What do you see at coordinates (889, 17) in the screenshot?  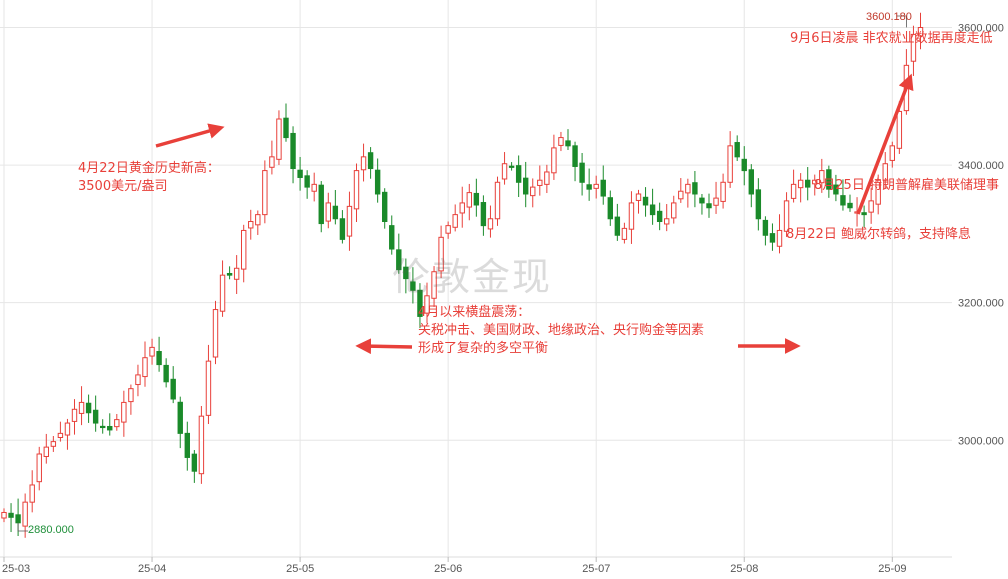 I see `max-value-label: 3600.180` at bounding box center [889, 17].